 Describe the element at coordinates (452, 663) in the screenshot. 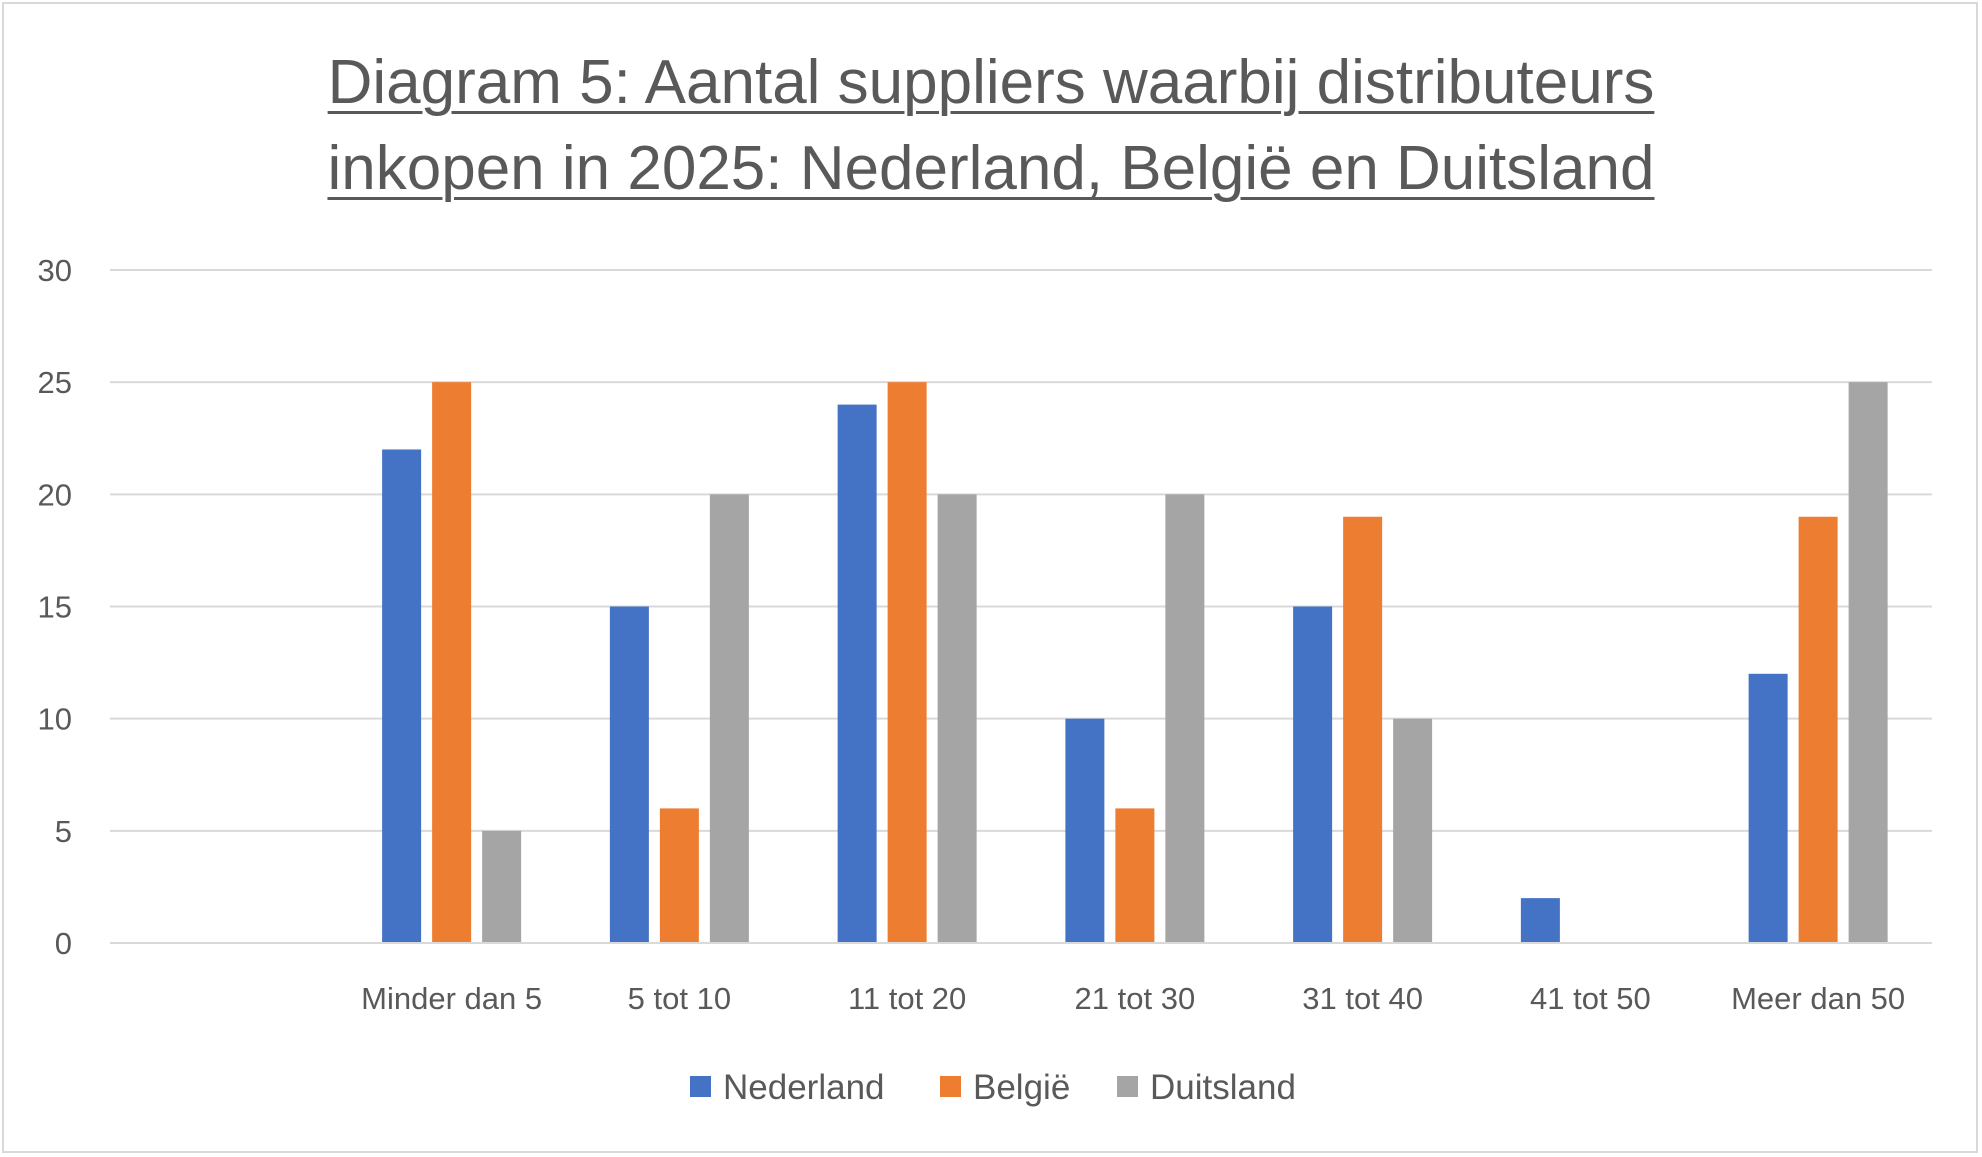

I see `bar-belgië-1` at that location.